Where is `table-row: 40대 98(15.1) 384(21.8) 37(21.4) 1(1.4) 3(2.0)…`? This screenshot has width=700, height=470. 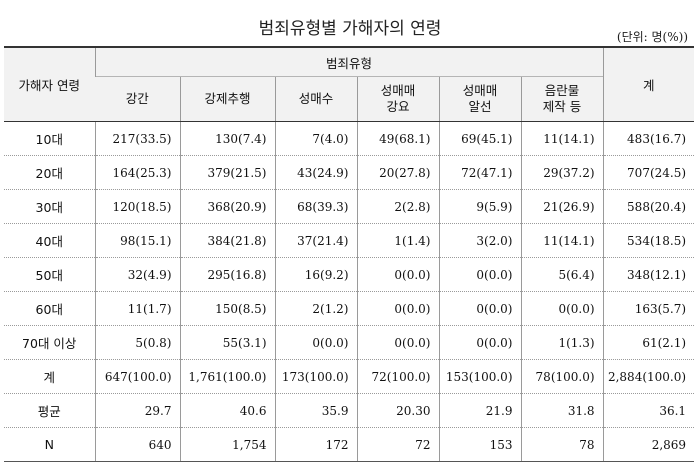
table-row: 40대 98(15.1) 384(21.8) 37(21.4) 1(1.4) 3(2.0)… is located at coordinates (349, 240).